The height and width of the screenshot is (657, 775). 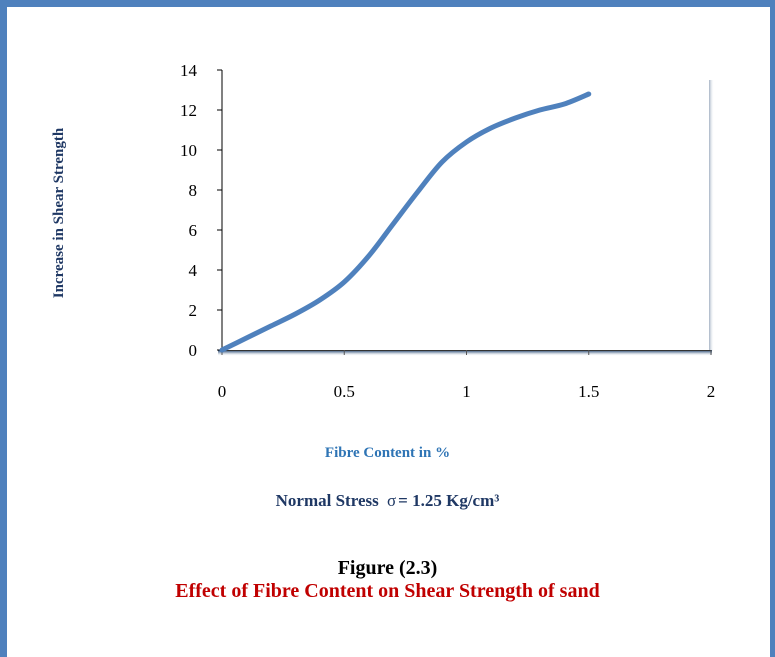 What do you see at coordinates (711, 391) in the screenshot?
I see `x-tick-label: 2` at bounding box center [711, 391].